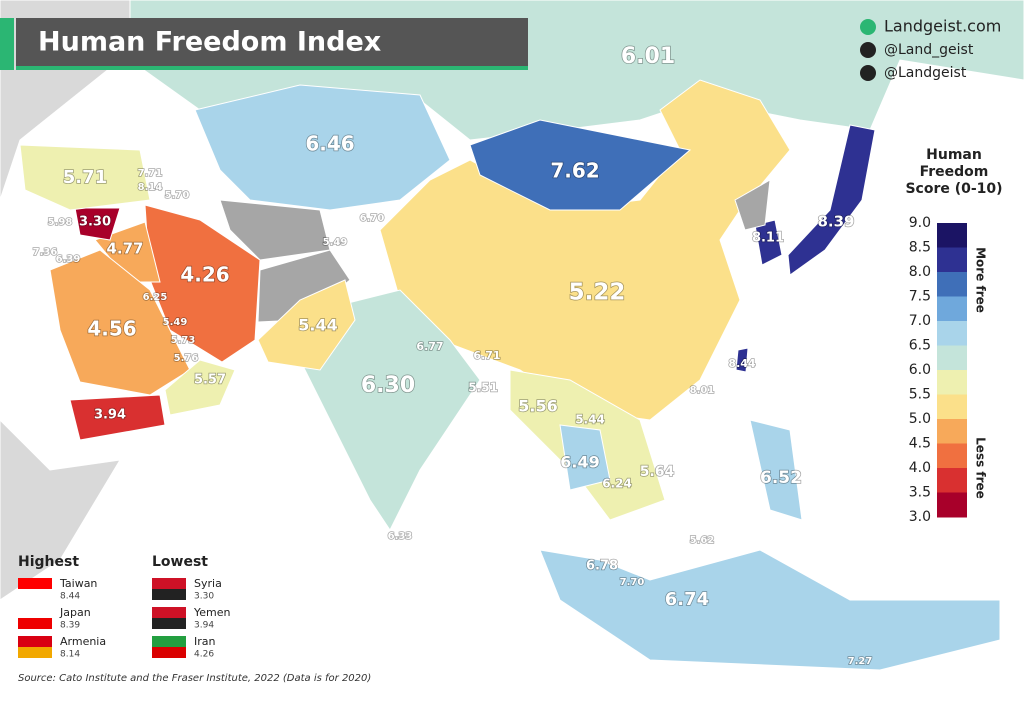 Image resolution: width=1024 pixels, height=702 pixels. What do you see at coordinates (209, 42) in the screenshot?
I see `title: Human Freedom Index` at bounding box center [209, 42].